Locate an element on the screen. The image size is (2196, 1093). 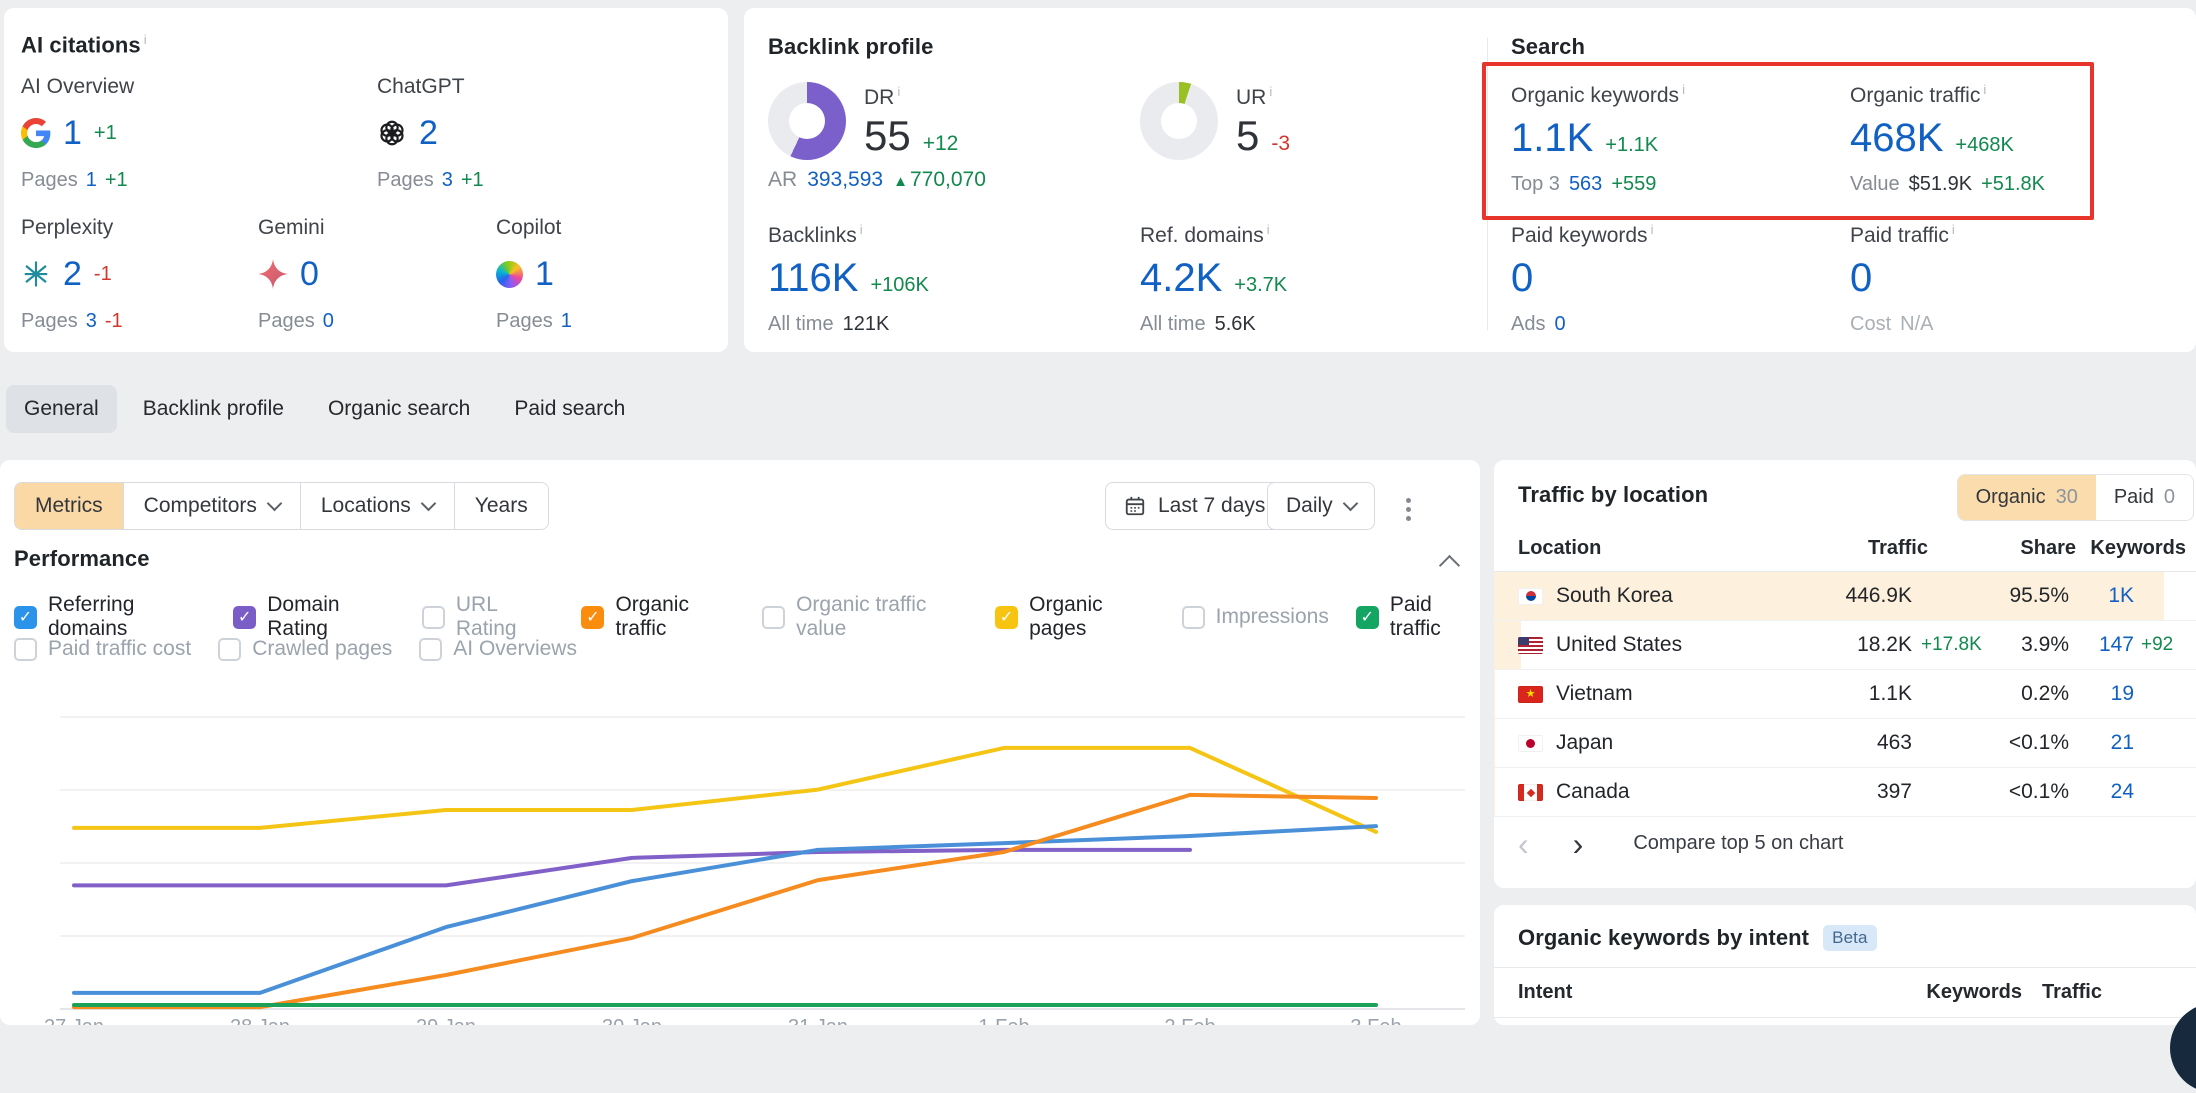
dr-delta: +12 is located at coordinates (940, 143).